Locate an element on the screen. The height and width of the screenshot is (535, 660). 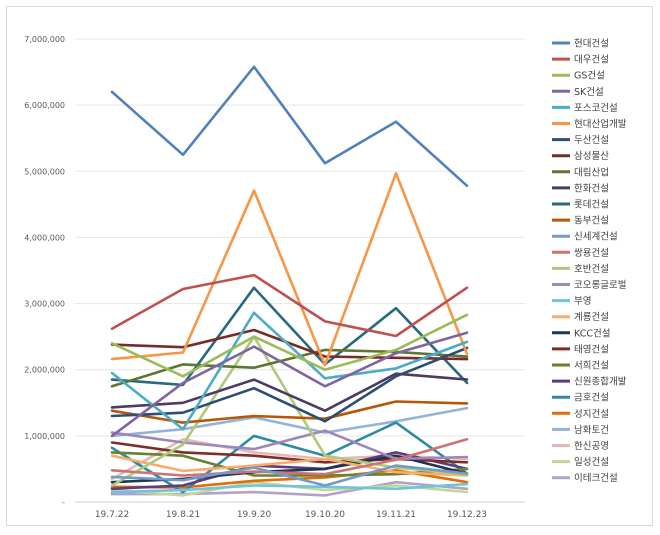
legend-label: 남화토건 is located at coordinates (591, 430).